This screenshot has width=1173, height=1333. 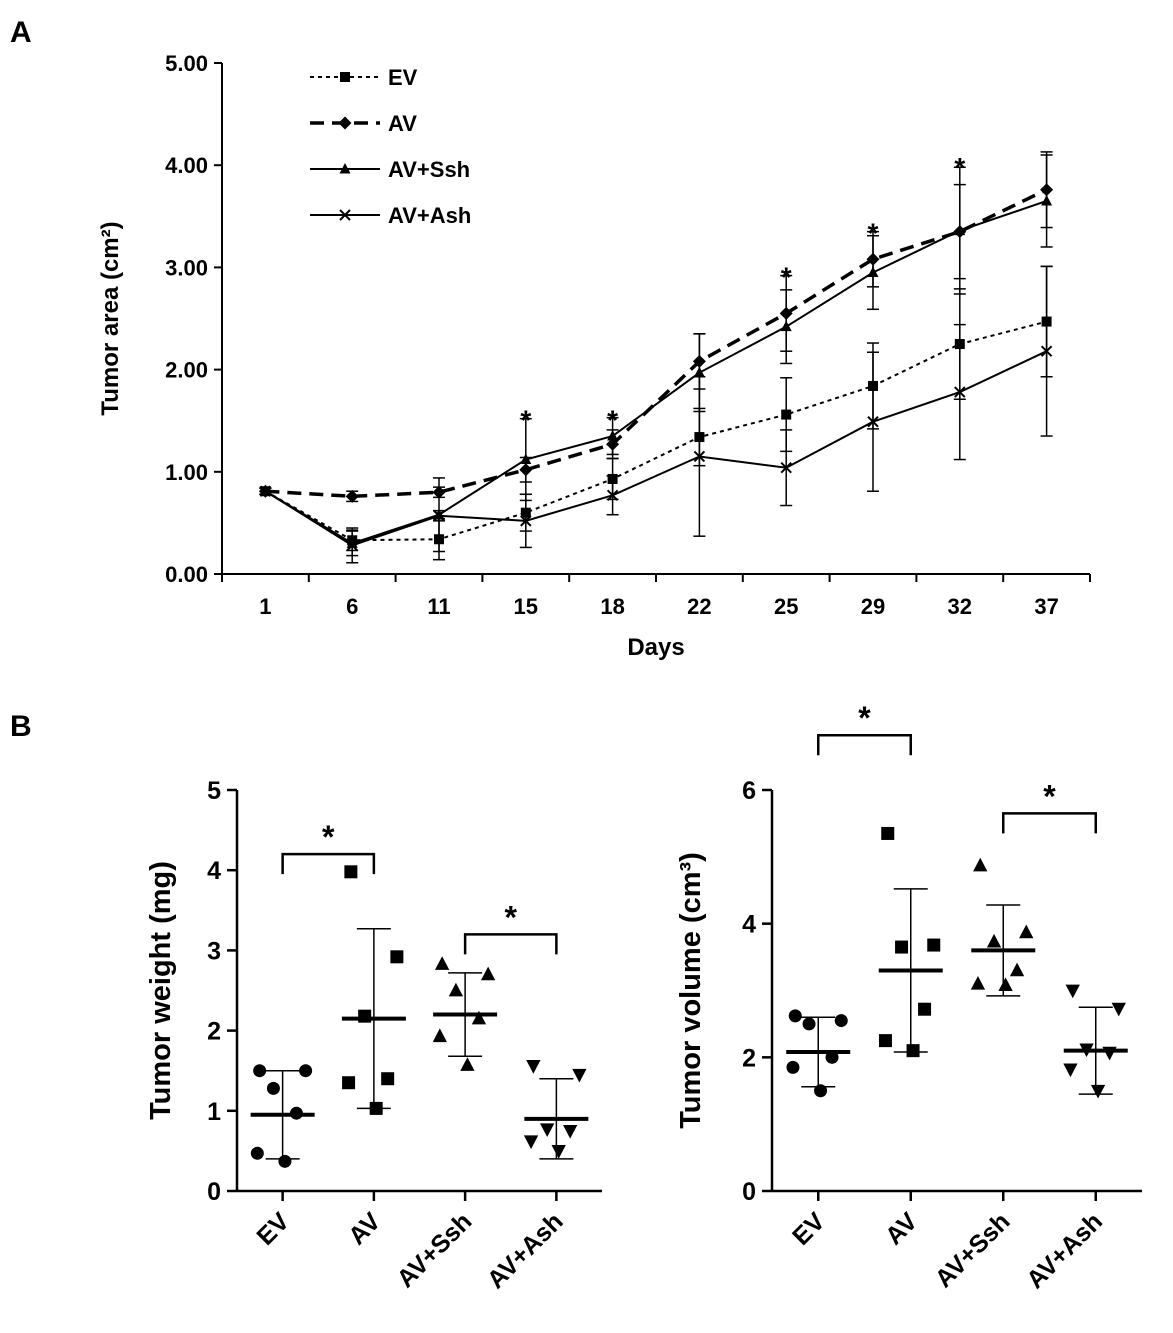 What do you see at coordinates (186, 63) in the screenshot?
I see `y-tick-label: 5.00` at bounding box center [186, 63].